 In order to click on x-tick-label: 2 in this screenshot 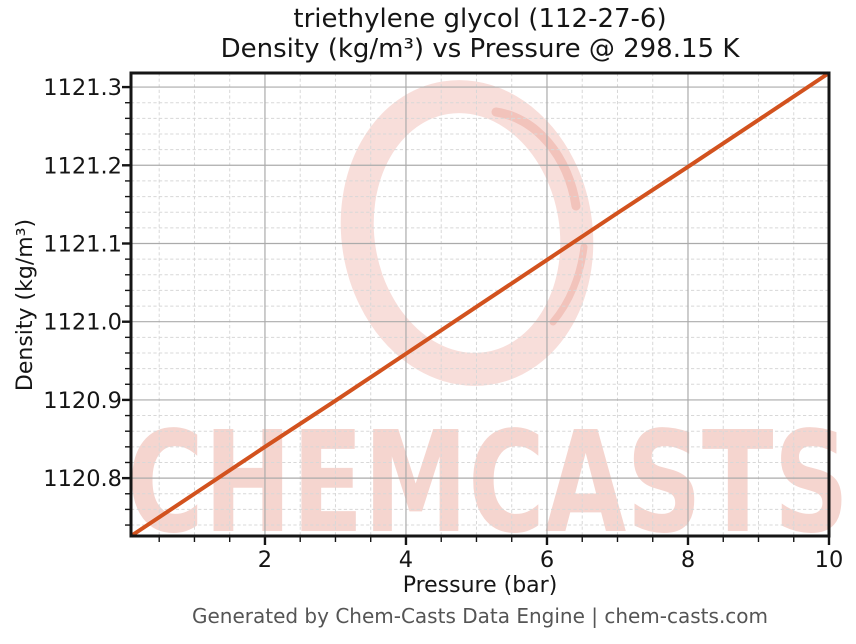, I will do `click(265, 560)`.